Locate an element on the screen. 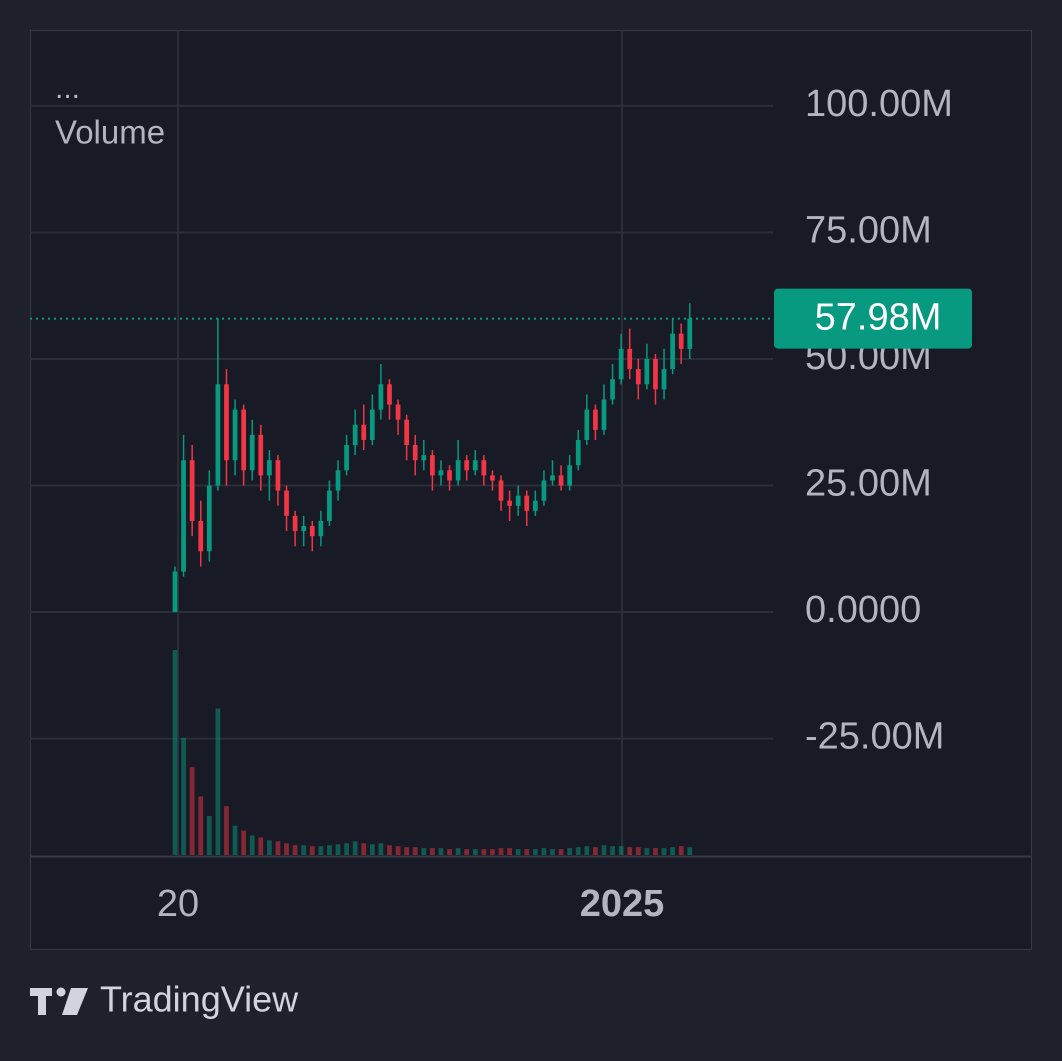 This screenshot has width=1062, height=1061. y-tick-label: -25.00M is located at coordinates (874, 737).